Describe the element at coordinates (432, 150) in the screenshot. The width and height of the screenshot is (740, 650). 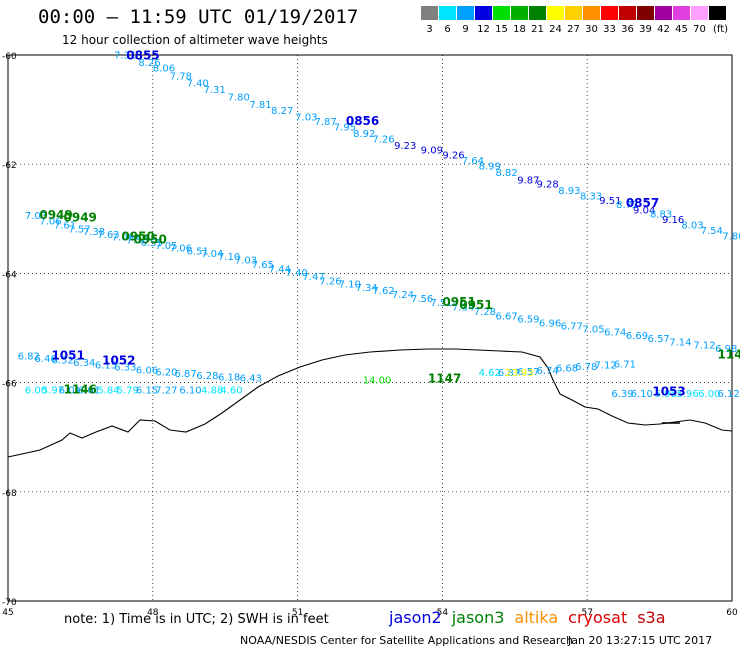
I see `wave-height-value: 9.09` at that location.